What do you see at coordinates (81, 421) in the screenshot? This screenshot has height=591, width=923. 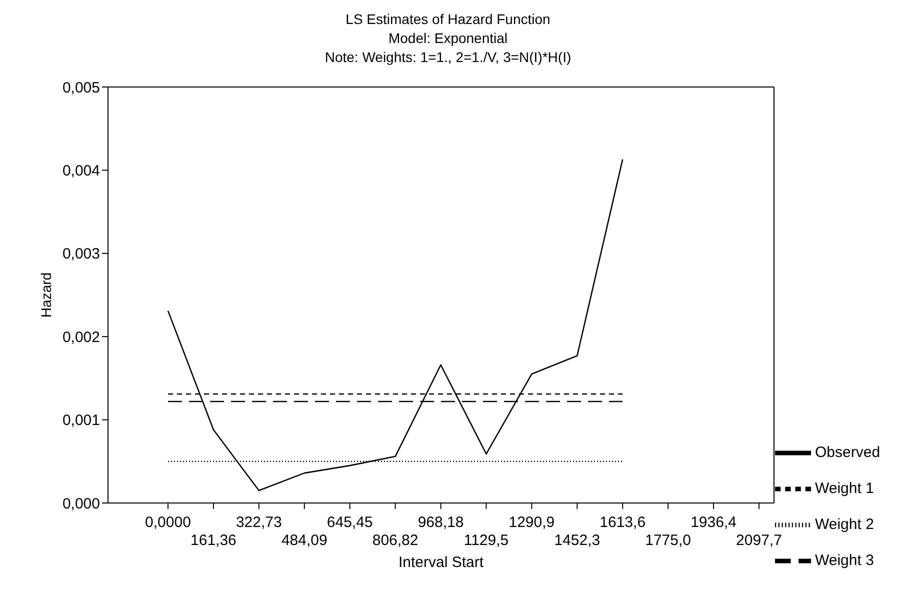 I see `y-tick-label: 0,001` at bounding box center [81, 421].